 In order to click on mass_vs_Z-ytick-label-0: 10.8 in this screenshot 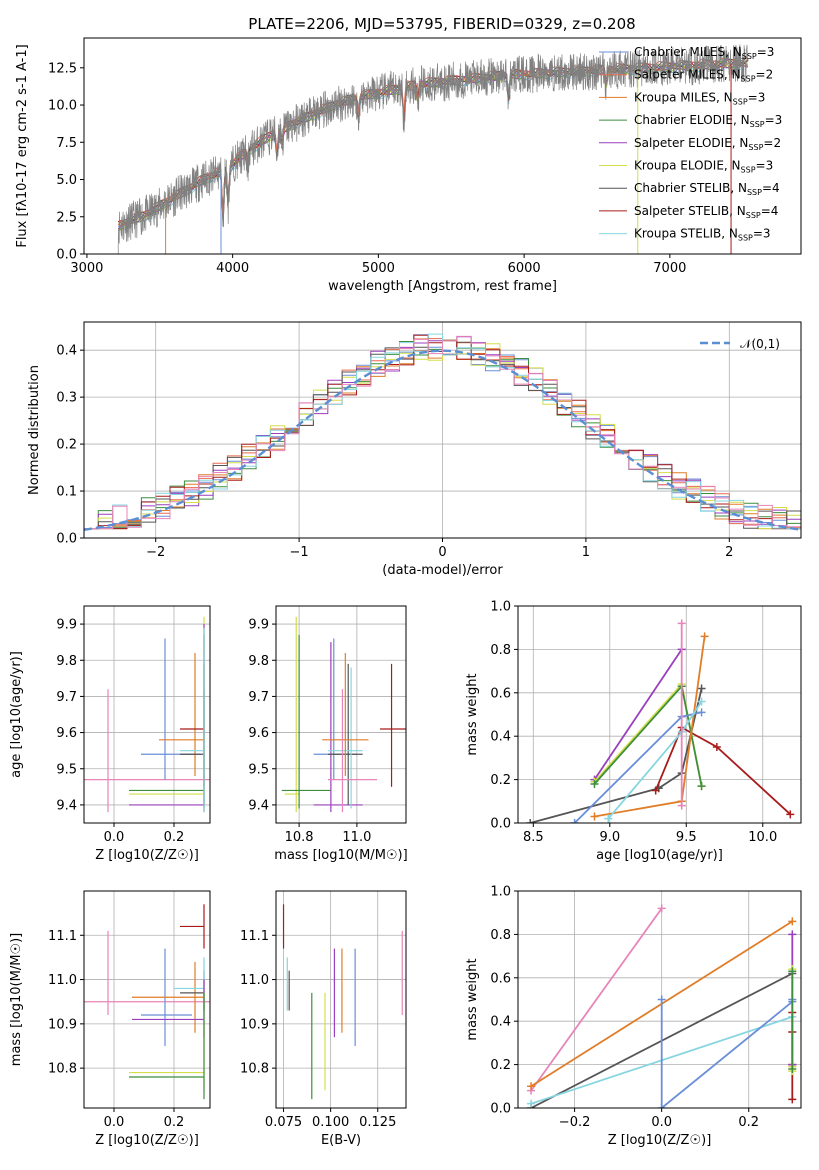, I will do `click(62, 1069)`.